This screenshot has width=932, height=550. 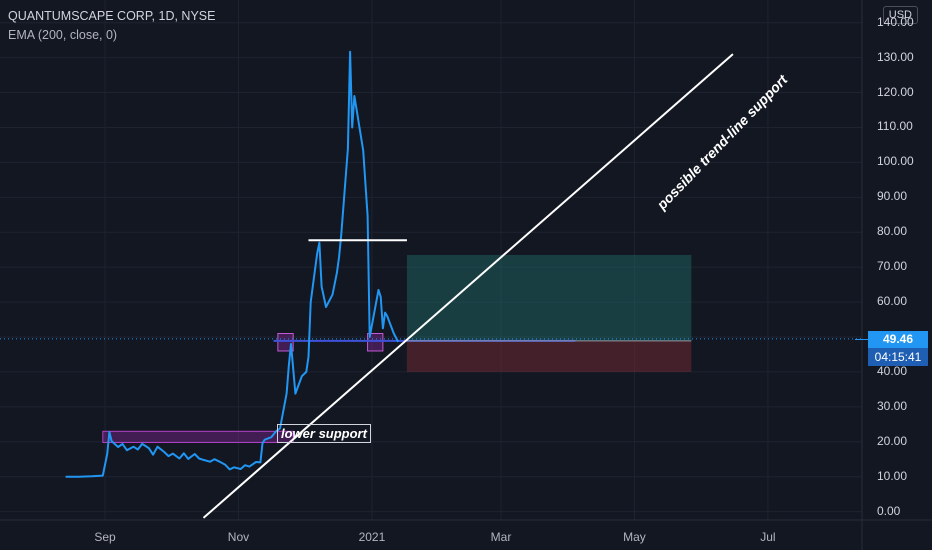 I want to click on price-badge-connector, so click(x=861, y=339).